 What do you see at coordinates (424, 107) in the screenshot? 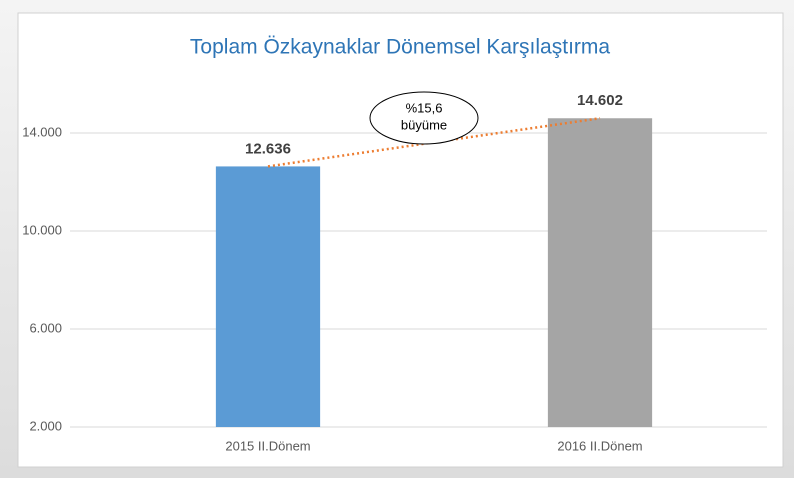
I see `annotation-text: %15,6` at bounding box center [424, 107].